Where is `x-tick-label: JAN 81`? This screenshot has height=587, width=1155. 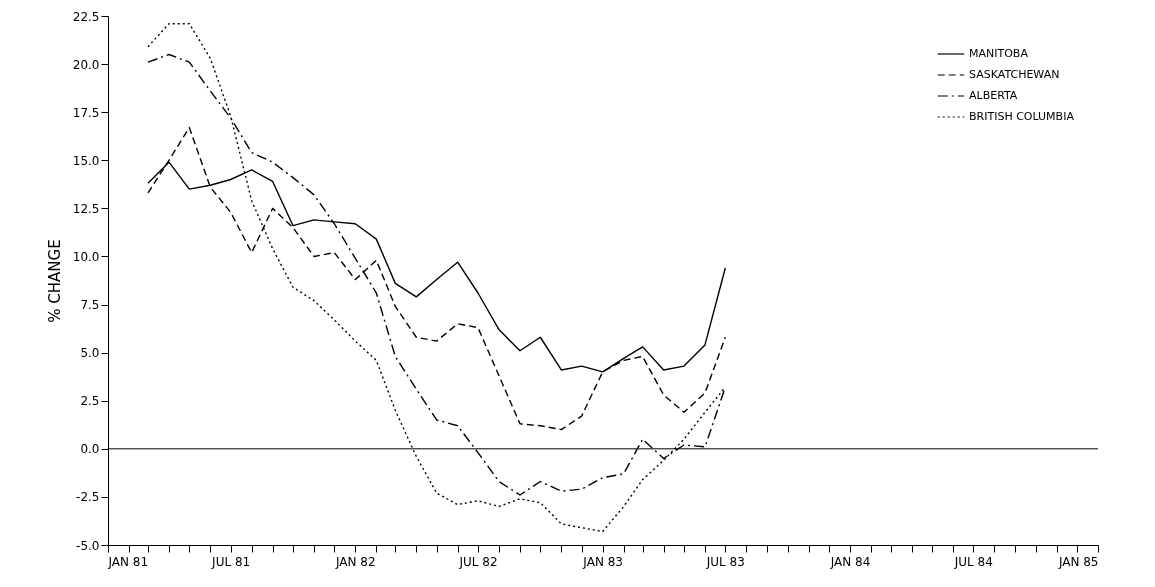
x-tick-label: JAN 81 is located at coordinates (128, 561).